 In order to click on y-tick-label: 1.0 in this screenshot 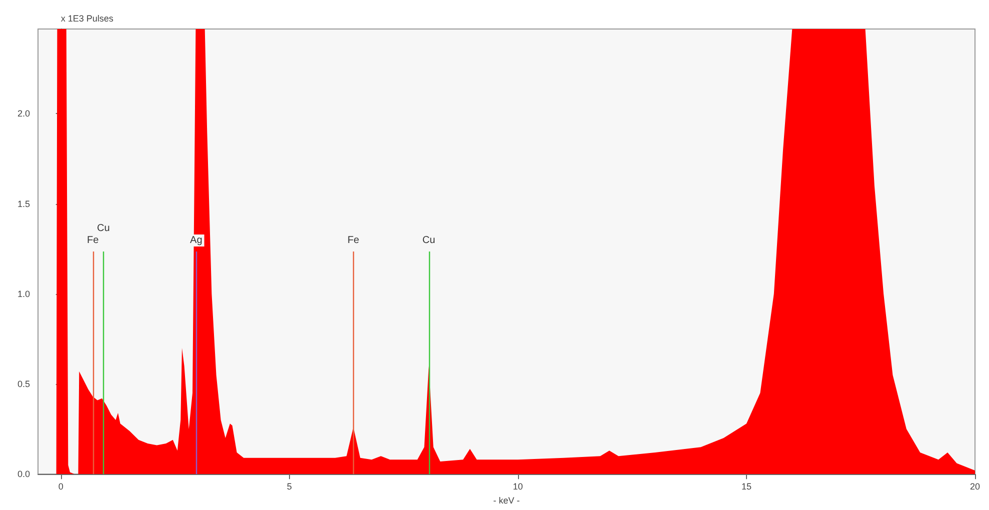, I will do `click(23, 293)`.